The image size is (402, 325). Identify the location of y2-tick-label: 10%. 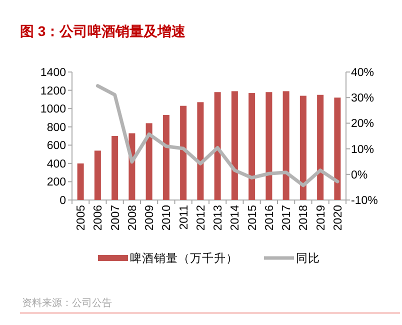
(362, 150).